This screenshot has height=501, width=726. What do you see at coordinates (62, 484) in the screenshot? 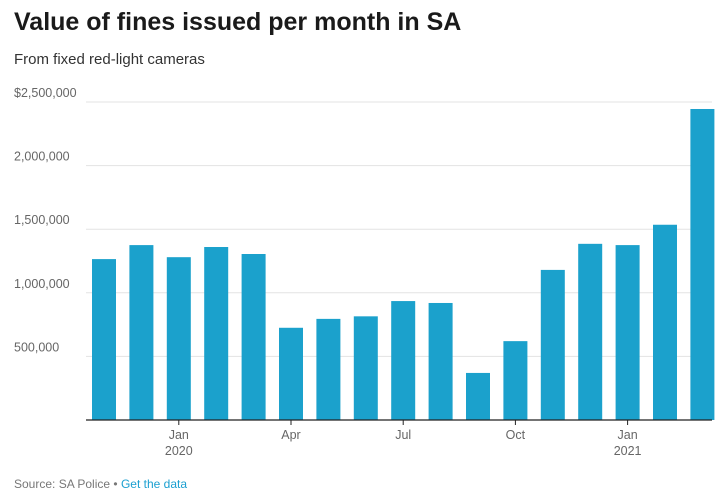
I see `source-text: Source: SA Police` at bounding box center [62, 484].